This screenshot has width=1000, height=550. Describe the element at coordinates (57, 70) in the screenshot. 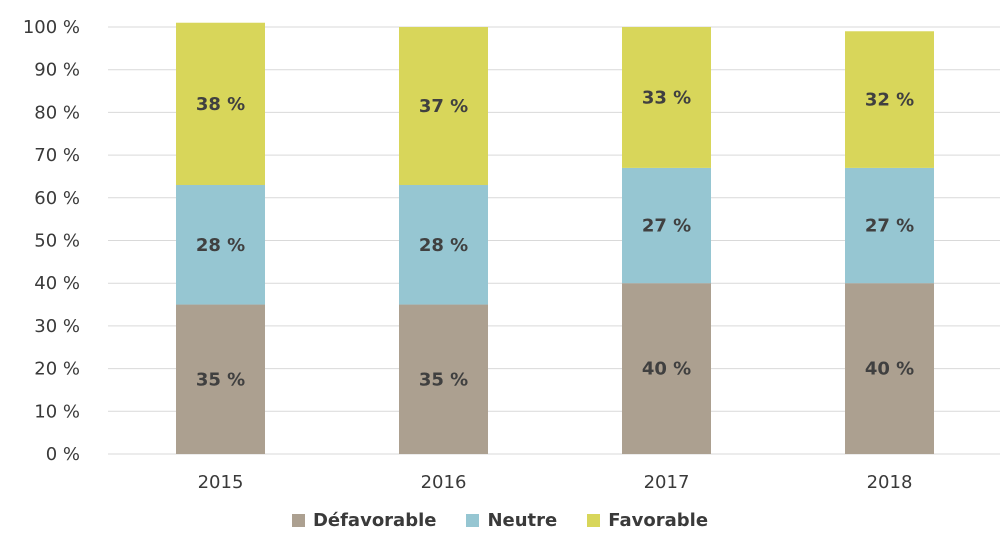

I see `y-tick-label: 90 %` at that location.